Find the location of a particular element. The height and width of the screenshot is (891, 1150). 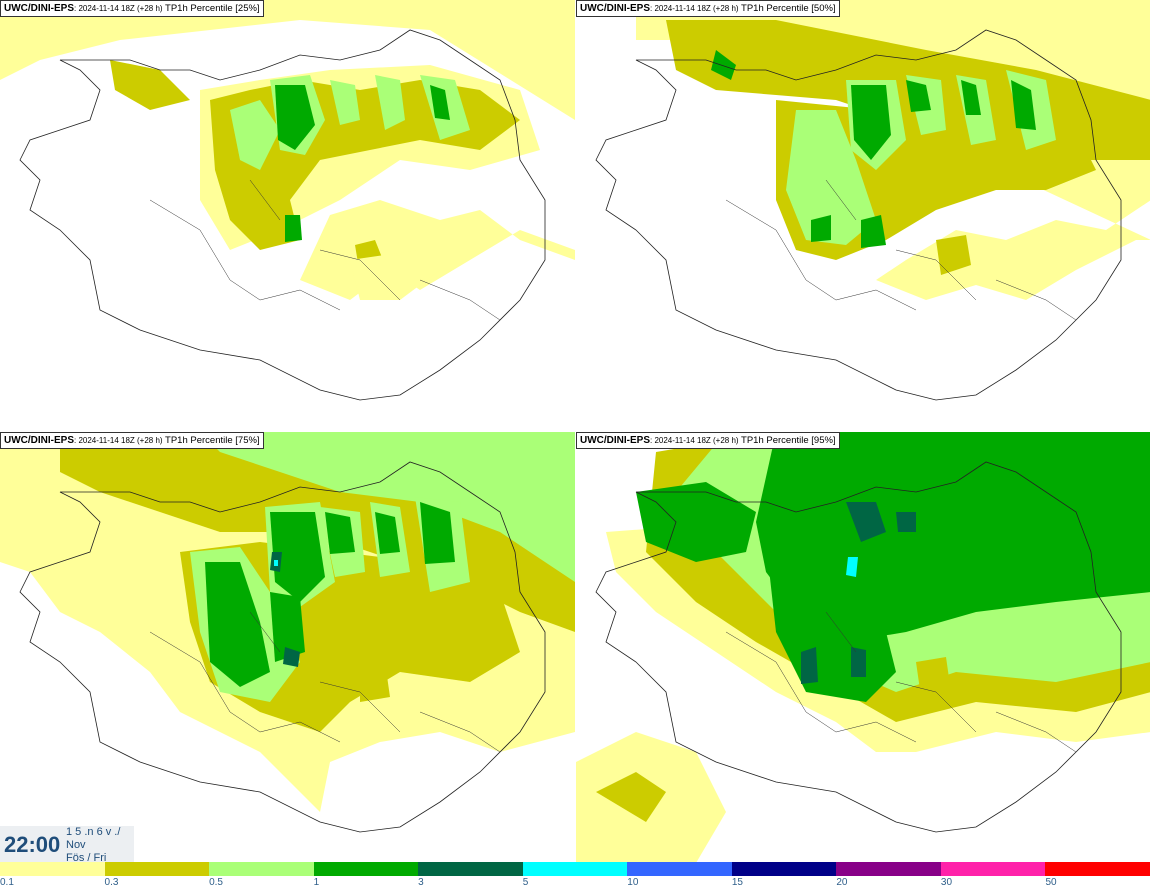

colorbar-tick-label: 15 is located at coordinates (737, 882).